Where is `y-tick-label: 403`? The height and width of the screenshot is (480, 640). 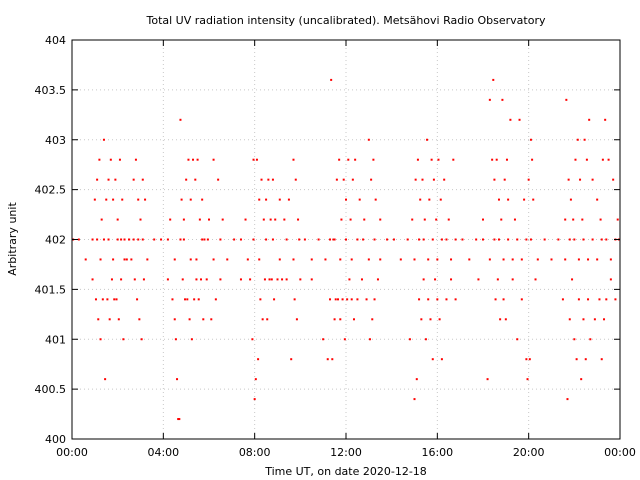 y-tick-label: 403 is located at coordinates (55, 140).